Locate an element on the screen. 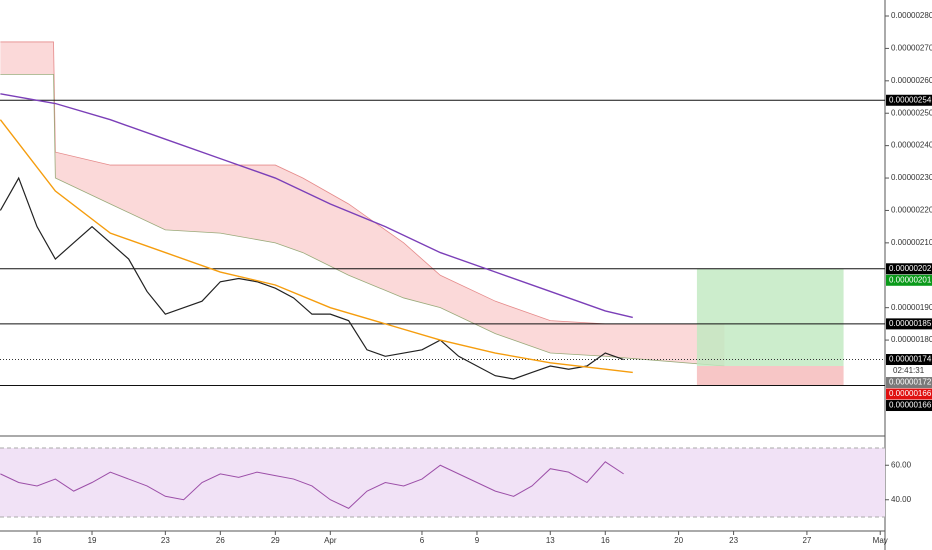  y-tick-label: 0.00000280 is located at coordinates (911, 15).